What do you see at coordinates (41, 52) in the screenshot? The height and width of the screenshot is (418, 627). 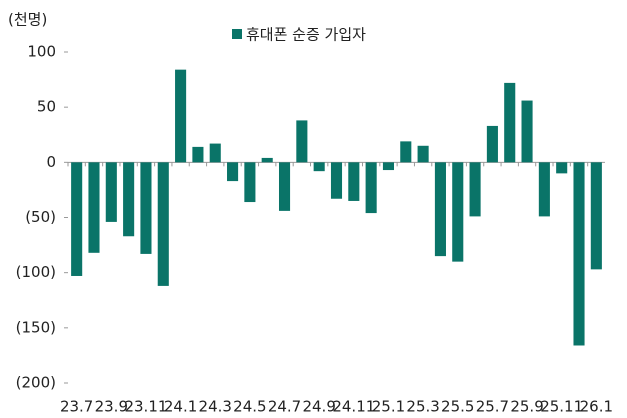 I see `y-tick-label: 100` at bounding box center [41, 52].